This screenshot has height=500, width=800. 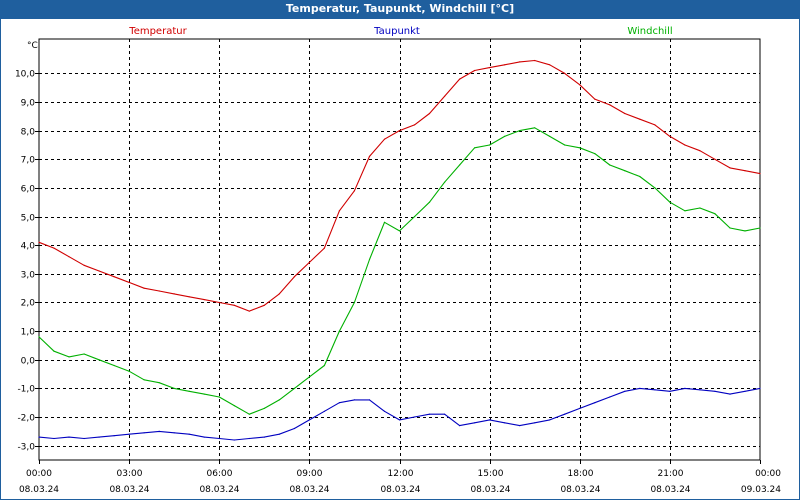 What do you see at coordinates (39, 474) in the screenshot?
I see `x-tick-time: 00:00` at bounding box center [39, 474].